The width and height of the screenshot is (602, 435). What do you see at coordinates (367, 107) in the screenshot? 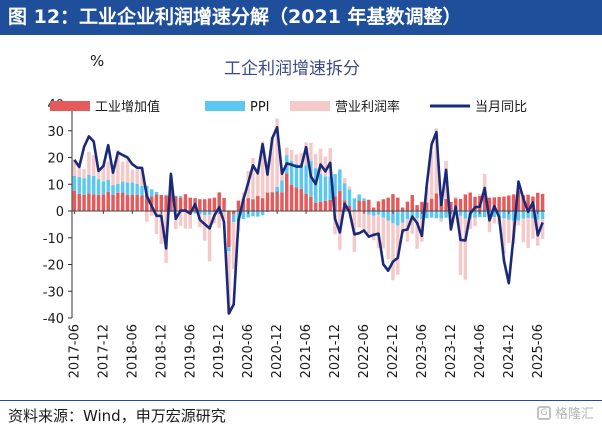
I see `legend-margin-label: 营业利润率` at bounding box center [367, 107].